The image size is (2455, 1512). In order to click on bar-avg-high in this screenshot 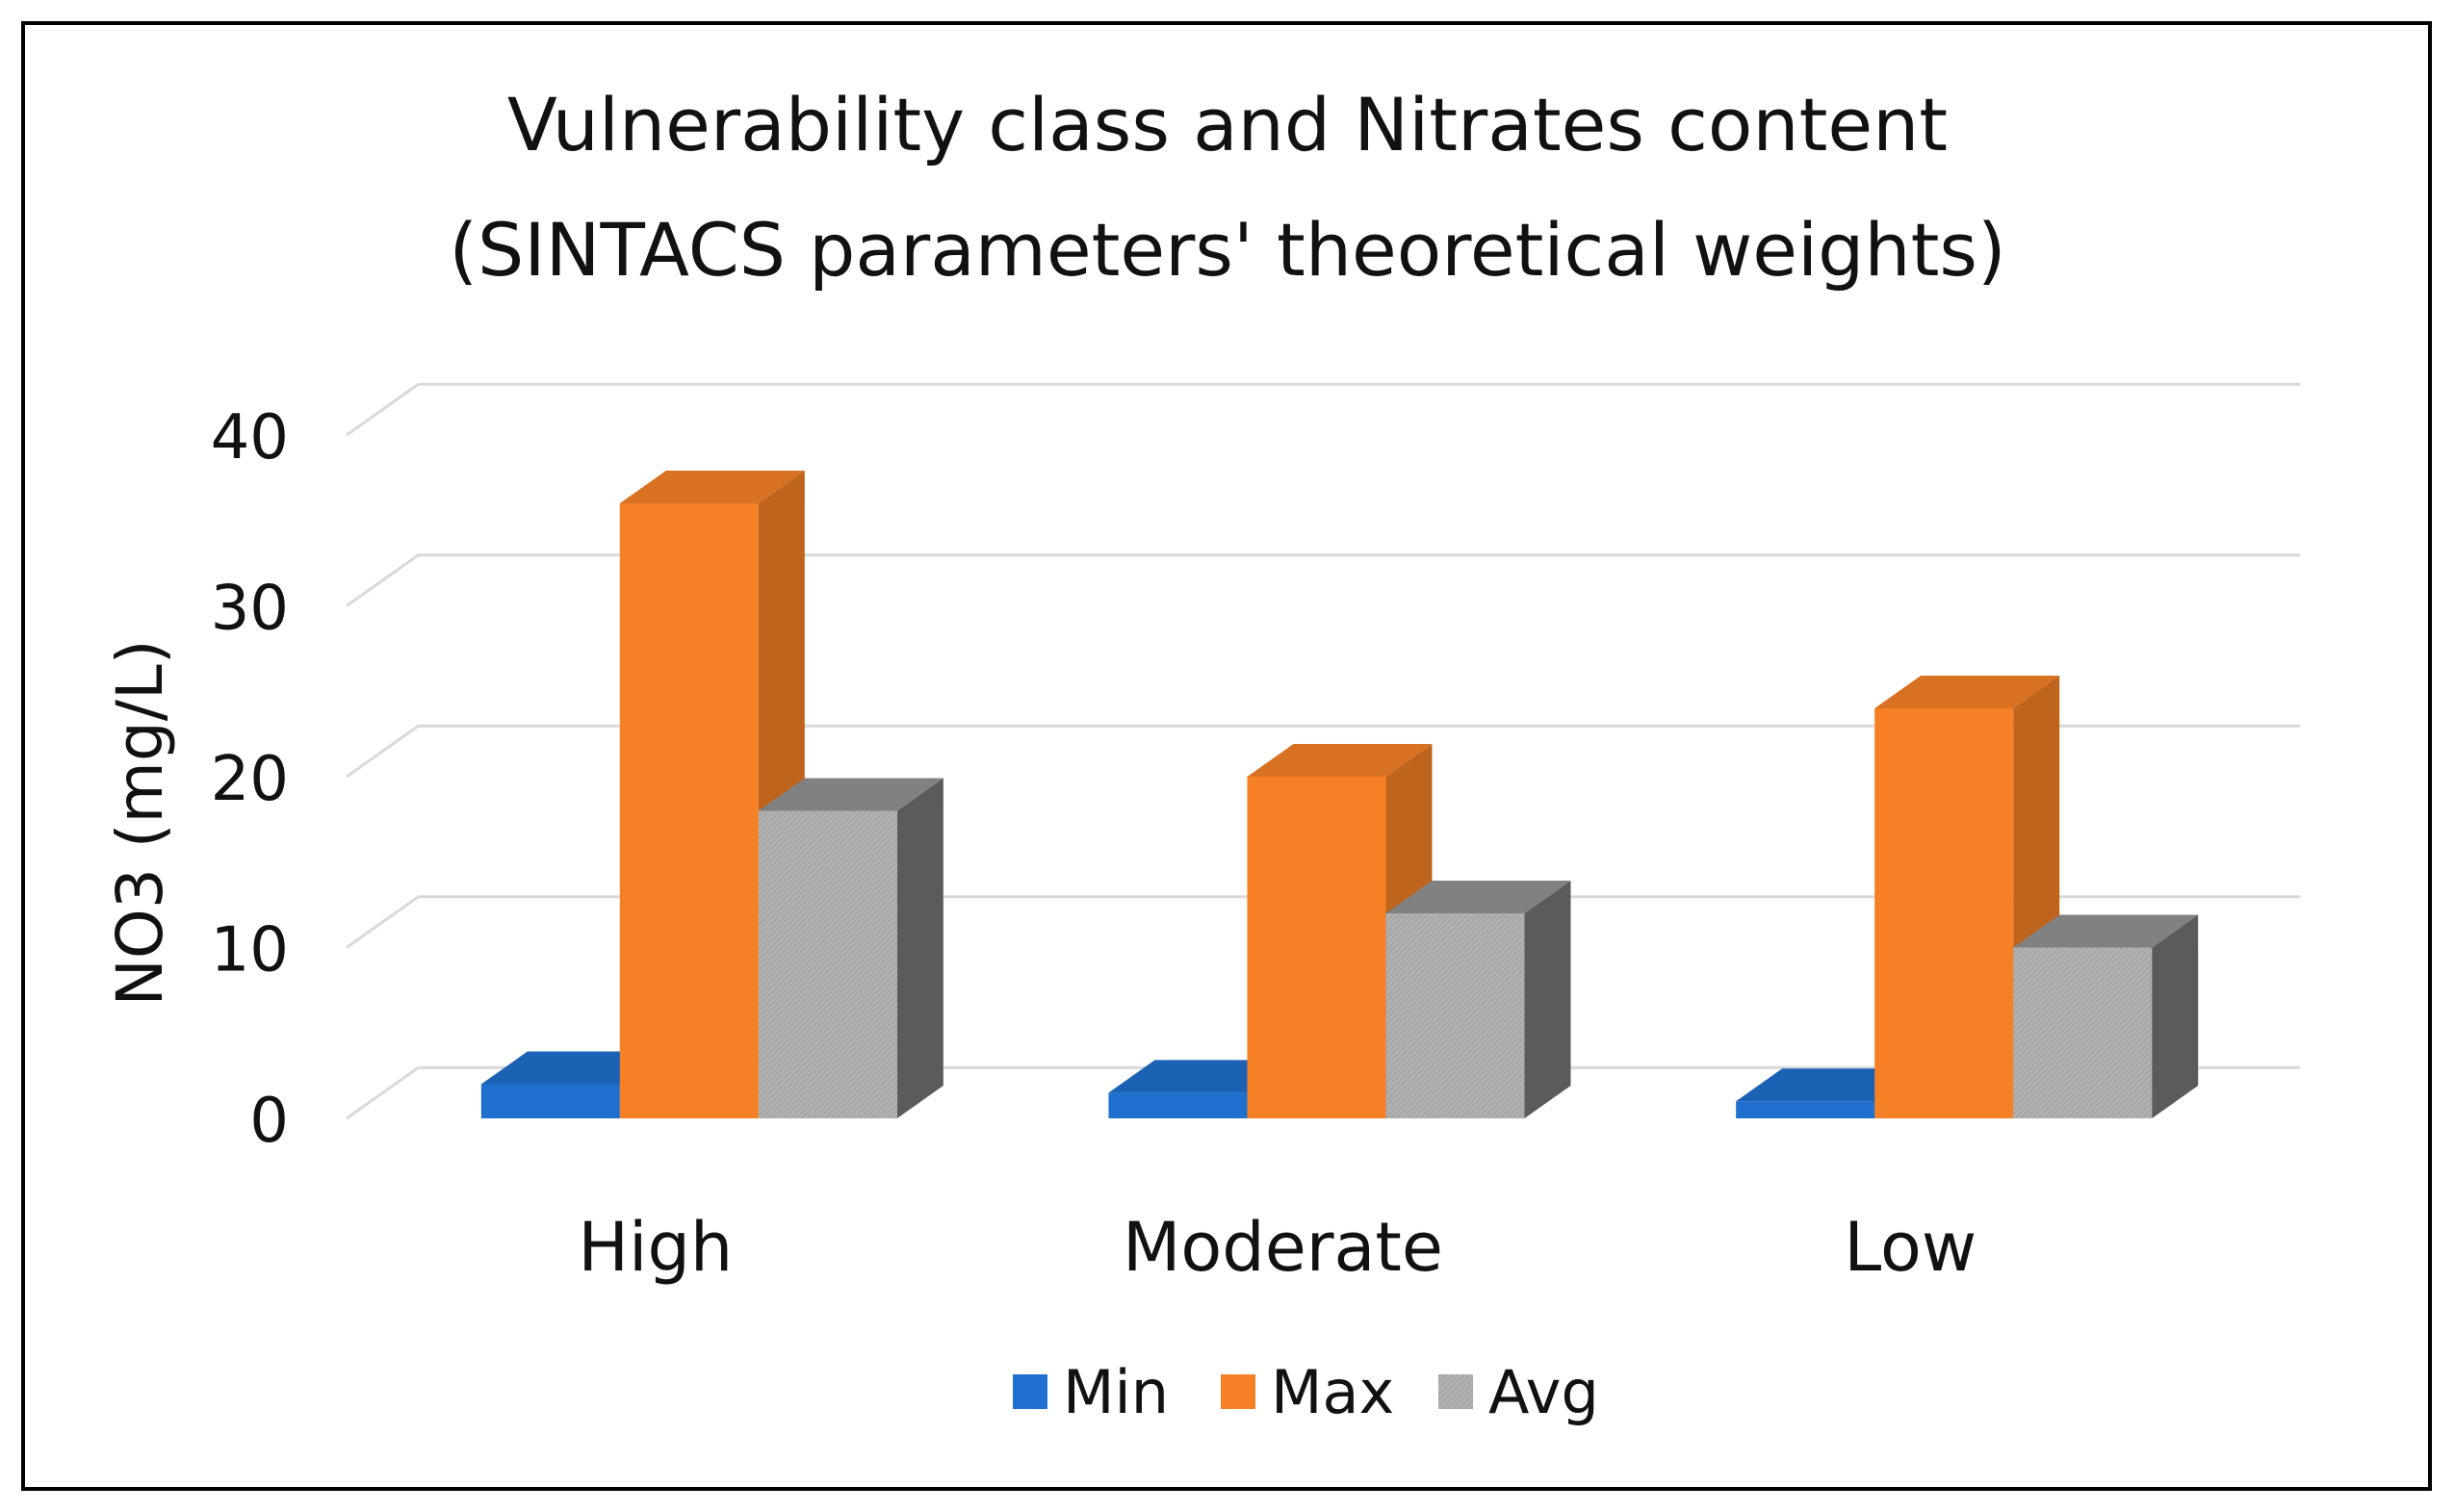, I will do `click(850, 948)`.